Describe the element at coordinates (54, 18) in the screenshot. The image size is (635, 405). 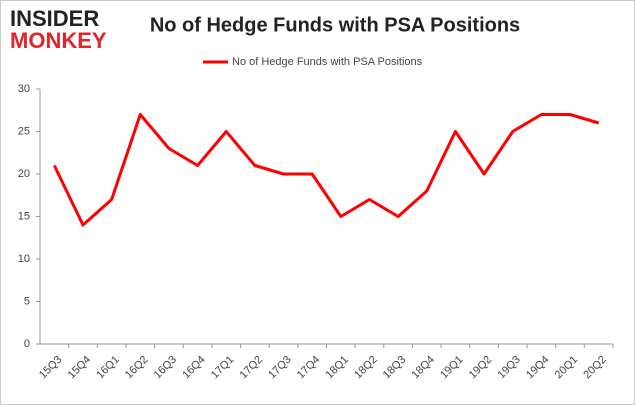
I see `logo-top: INSIDER` at that location.